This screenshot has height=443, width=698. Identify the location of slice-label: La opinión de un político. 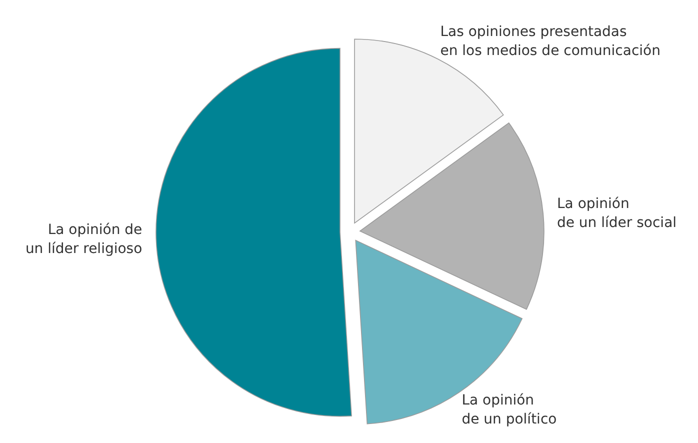
(509, 410).